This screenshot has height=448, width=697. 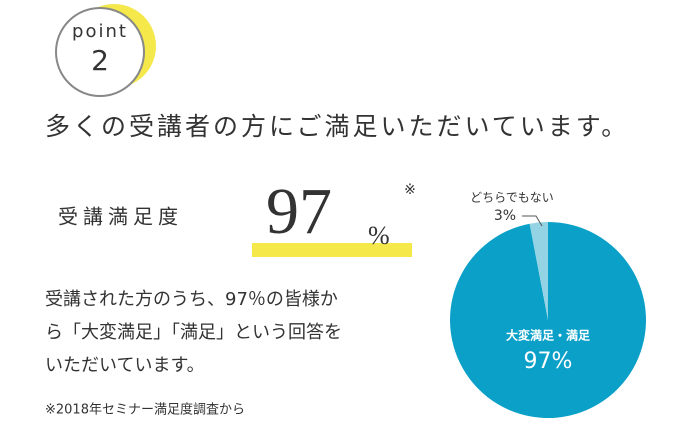 I want to click on stat-value: 97, so click(x=299, y=211).